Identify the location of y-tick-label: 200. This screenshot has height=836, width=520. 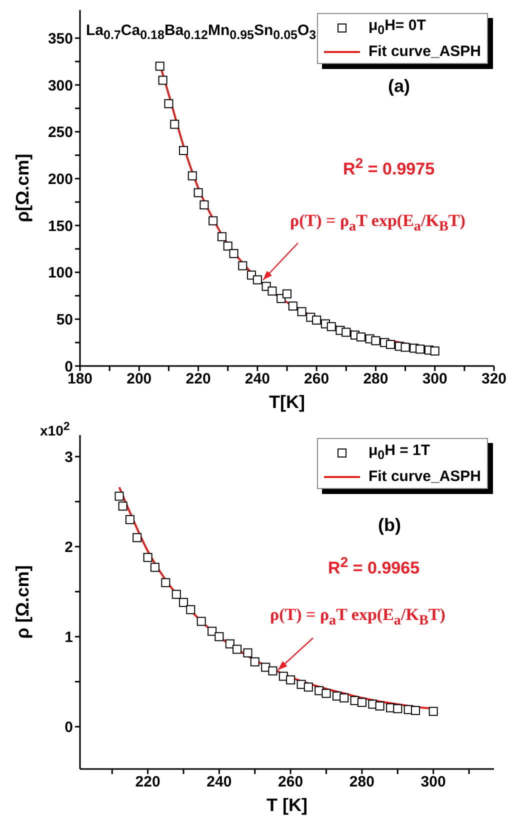
(60, 179).